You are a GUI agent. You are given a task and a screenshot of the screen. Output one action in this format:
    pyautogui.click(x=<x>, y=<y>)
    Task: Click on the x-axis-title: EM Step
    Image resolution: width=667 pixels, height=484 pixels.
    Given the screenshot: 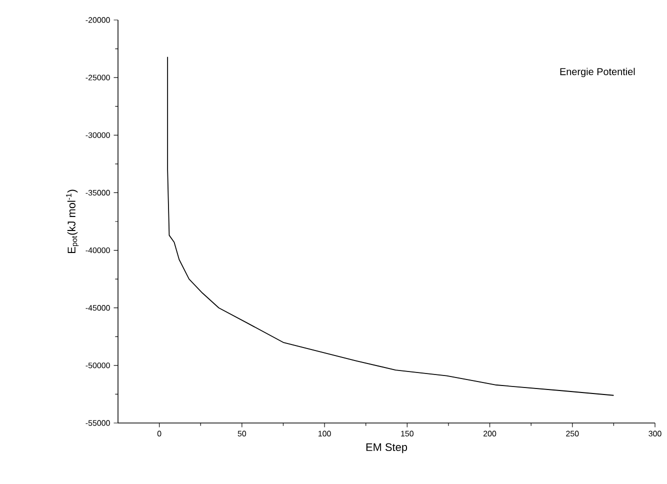 What is the action you would take?
    pyautogui.click(x=387, y=448)
    